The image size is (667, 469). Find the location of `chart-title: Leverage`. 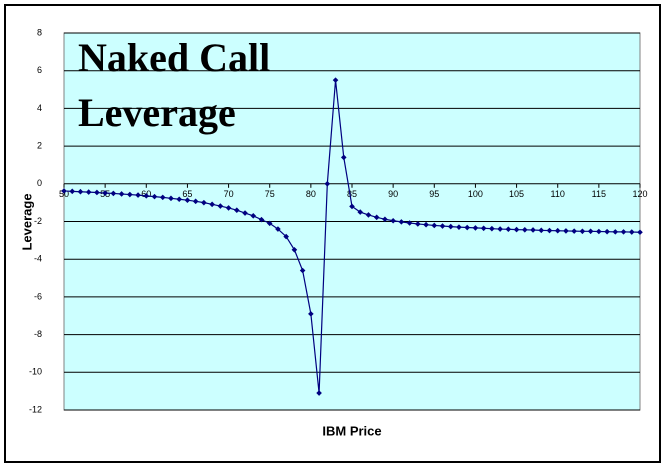

chart-title: Leverage is located at coordinates (157, 112).